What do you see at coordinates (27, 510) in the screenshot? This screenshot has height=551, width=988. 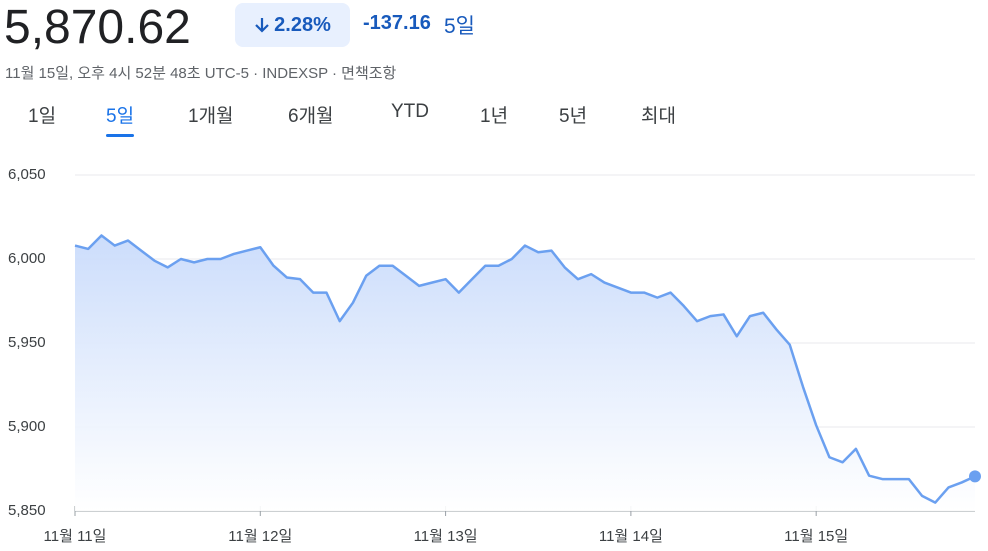 I see `y-tick-label: 5,850` at bounding box center [27, 510].